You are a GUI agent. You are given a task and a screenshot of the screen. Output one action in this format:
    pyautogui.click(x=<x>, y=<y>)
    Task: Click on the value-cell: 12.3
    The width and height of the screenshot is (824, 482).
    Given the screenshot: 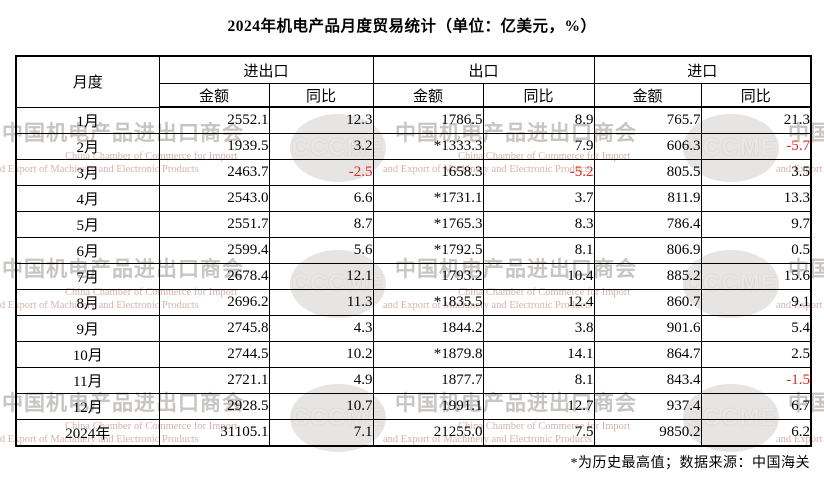 What is the action you would take?
    pyautogui.click(x=321, y=120)
    